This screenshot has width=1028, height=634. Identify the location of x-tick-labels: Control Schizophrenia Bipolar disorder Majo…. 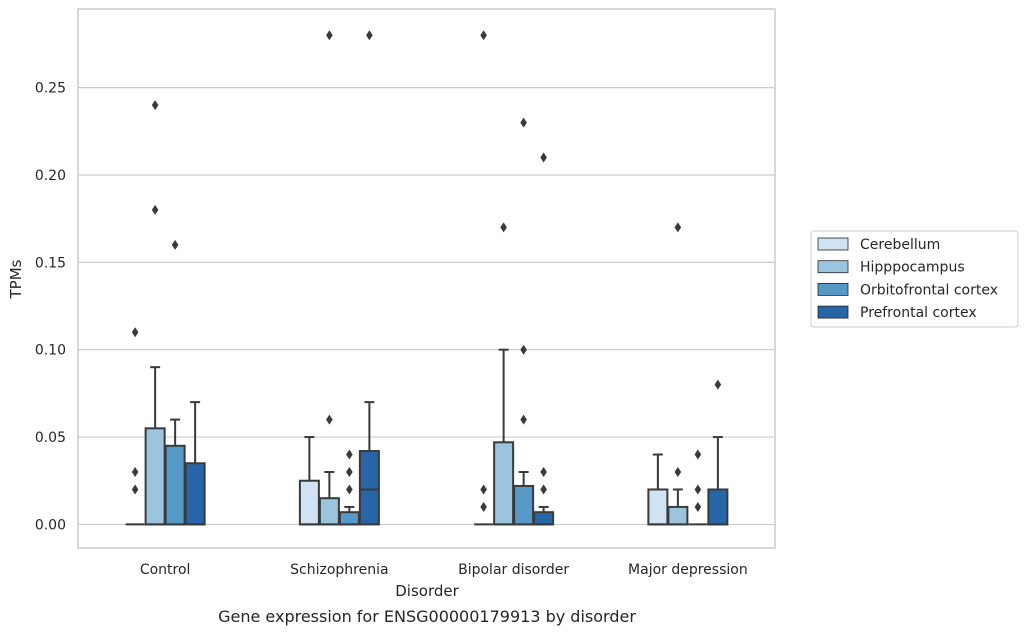
(444, 570).